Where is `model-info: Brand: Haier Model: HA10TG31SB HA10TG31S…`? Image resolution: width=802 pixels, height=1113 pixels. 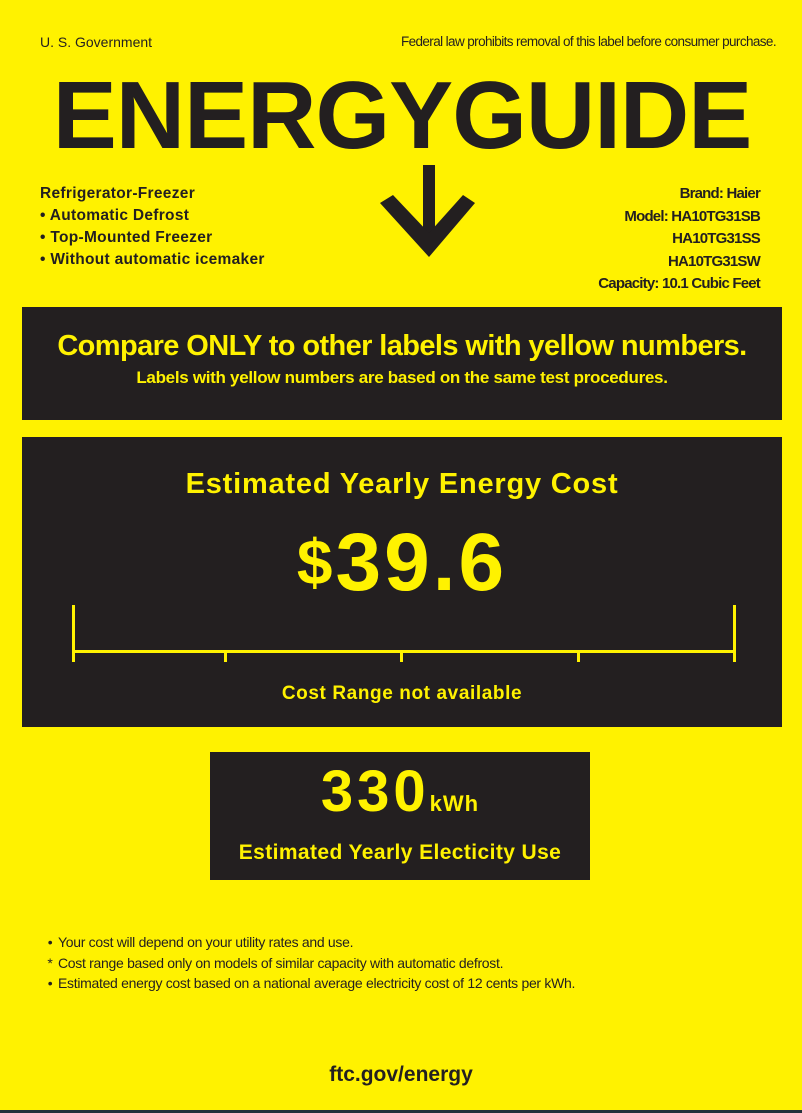
model-info: Brand: Haier Model: HA10TG31SB HA10TG31S… is located at coordinates (679, 239).